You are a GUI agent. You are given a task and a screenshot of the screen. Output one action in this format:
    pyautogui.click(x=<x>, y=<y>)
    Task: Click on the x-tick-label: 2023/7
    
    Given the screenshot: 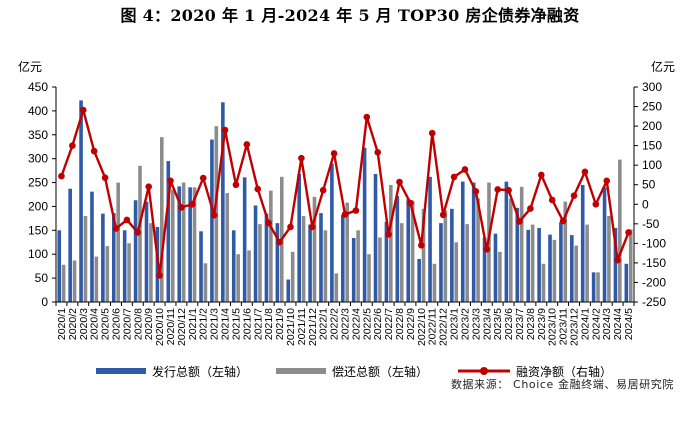 What is the action you would take?
    pyautogui.click(x=520, y=324)
    